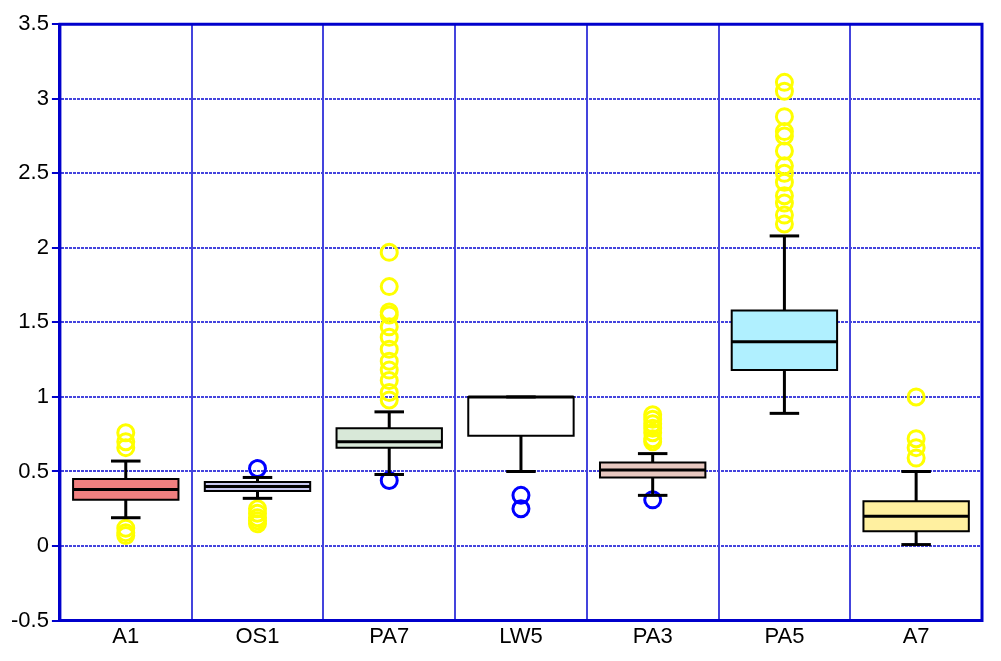 The height and width of the screenshot is (661, 1001). I want to click on y-tick-label: 2, so click(42, 246).